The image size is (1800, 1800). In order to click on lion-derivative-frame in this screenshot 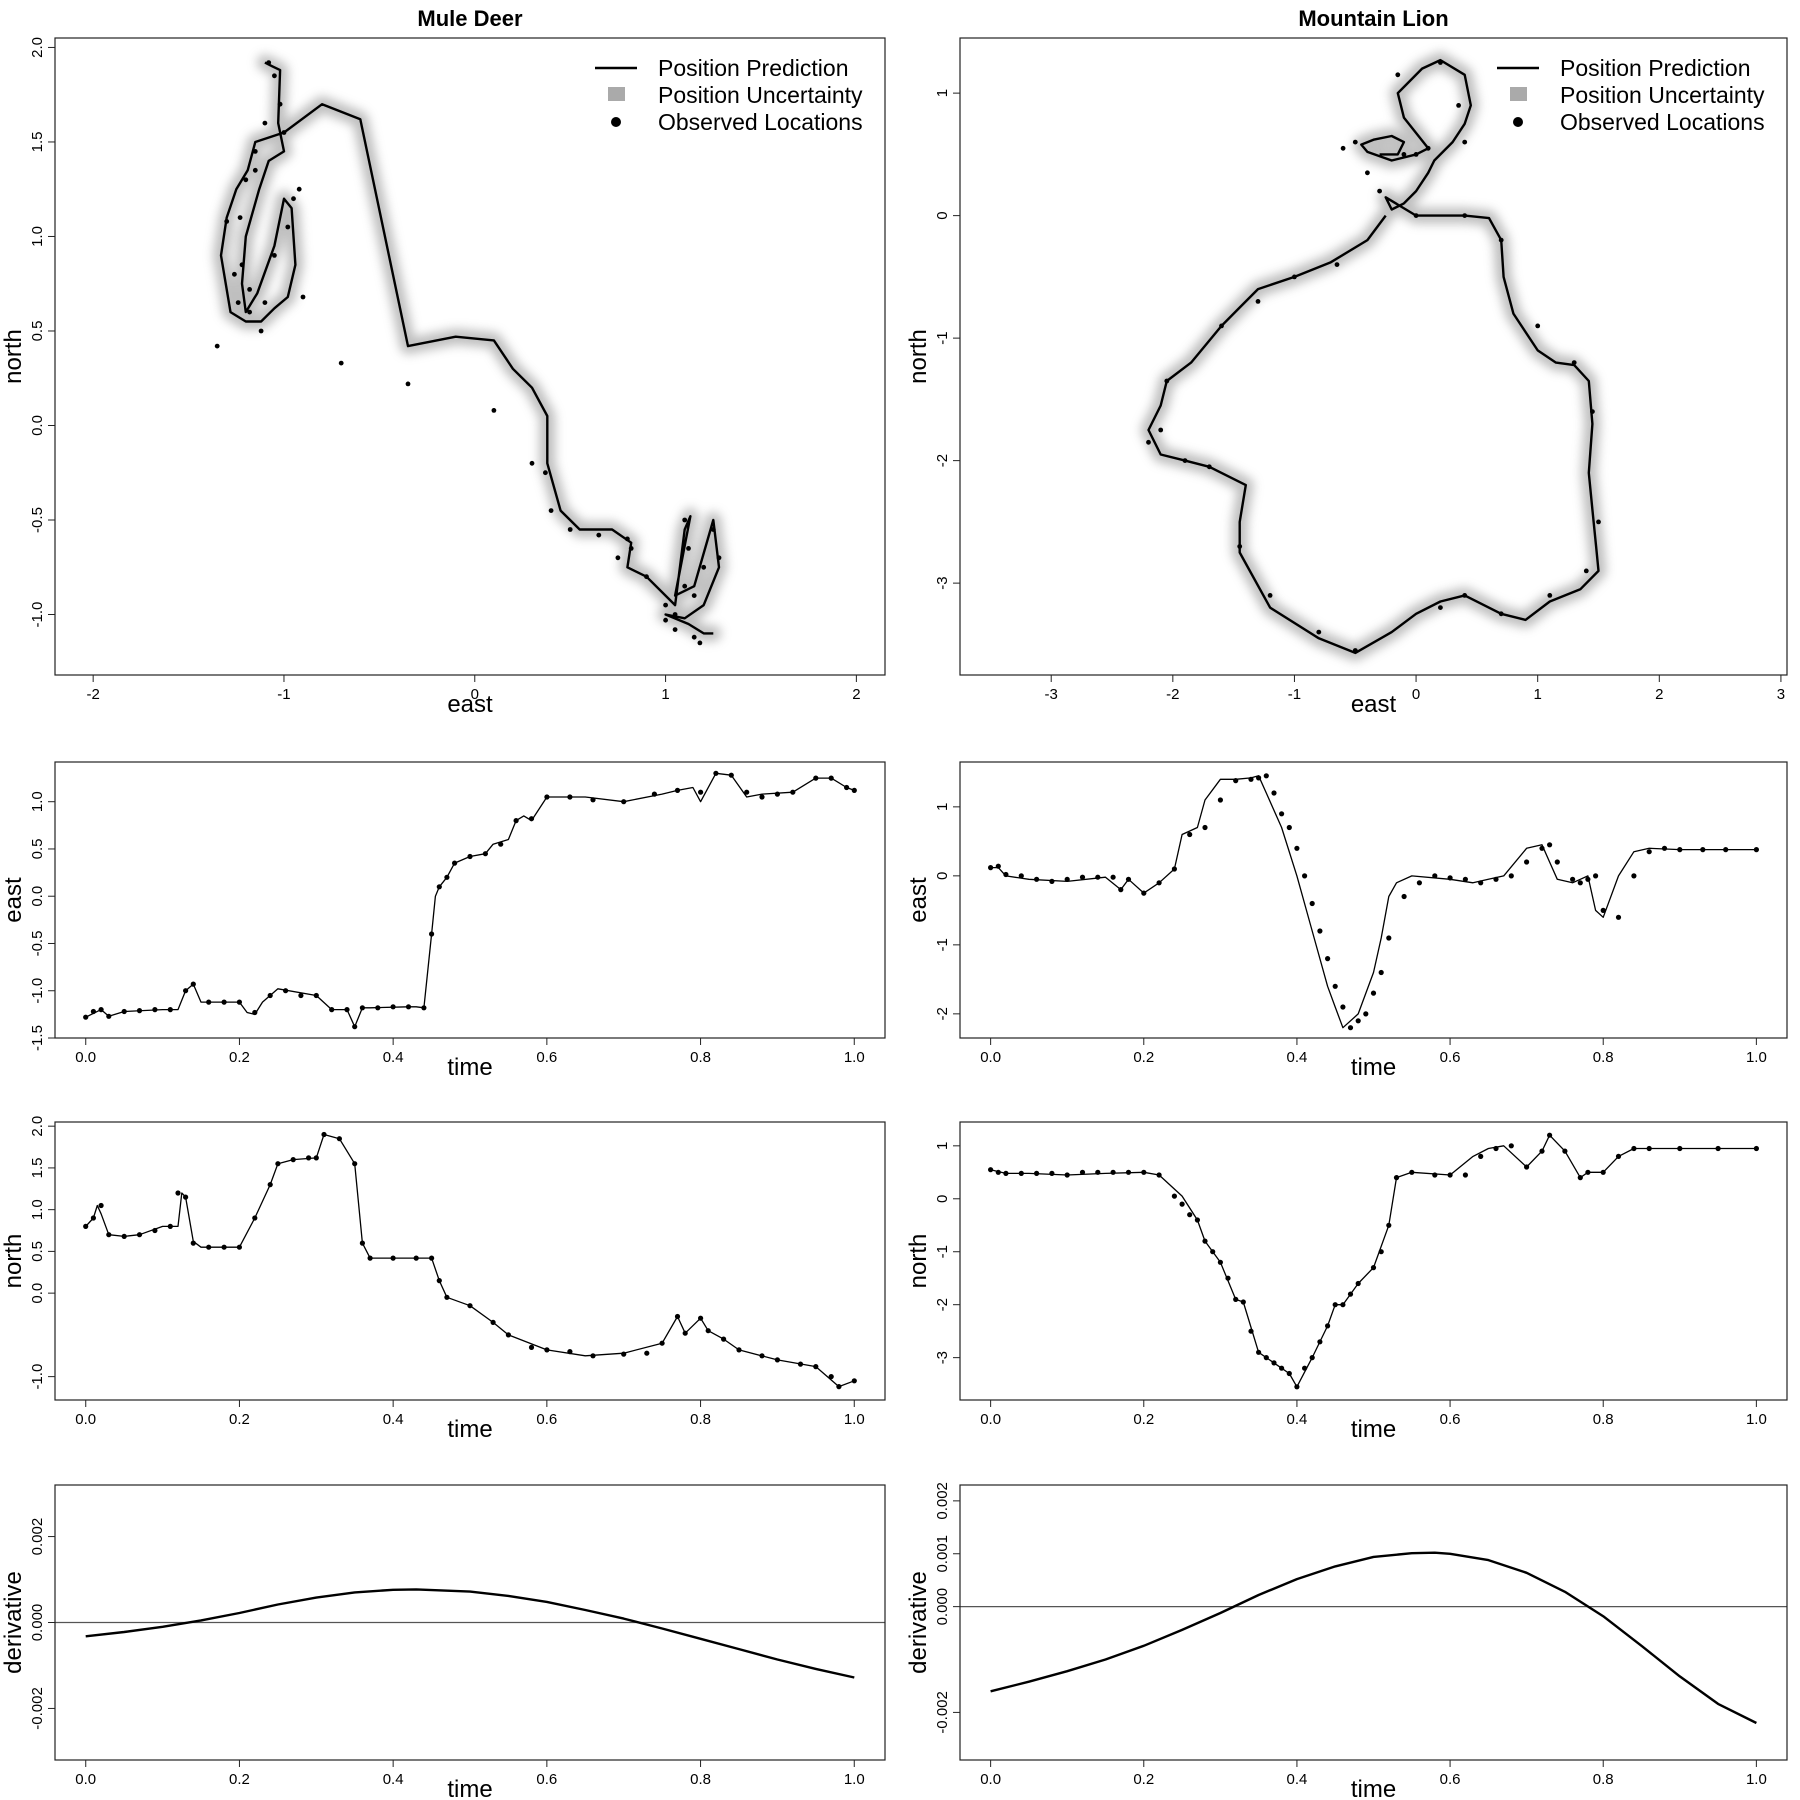, I will do `click(1373, 1622)`.